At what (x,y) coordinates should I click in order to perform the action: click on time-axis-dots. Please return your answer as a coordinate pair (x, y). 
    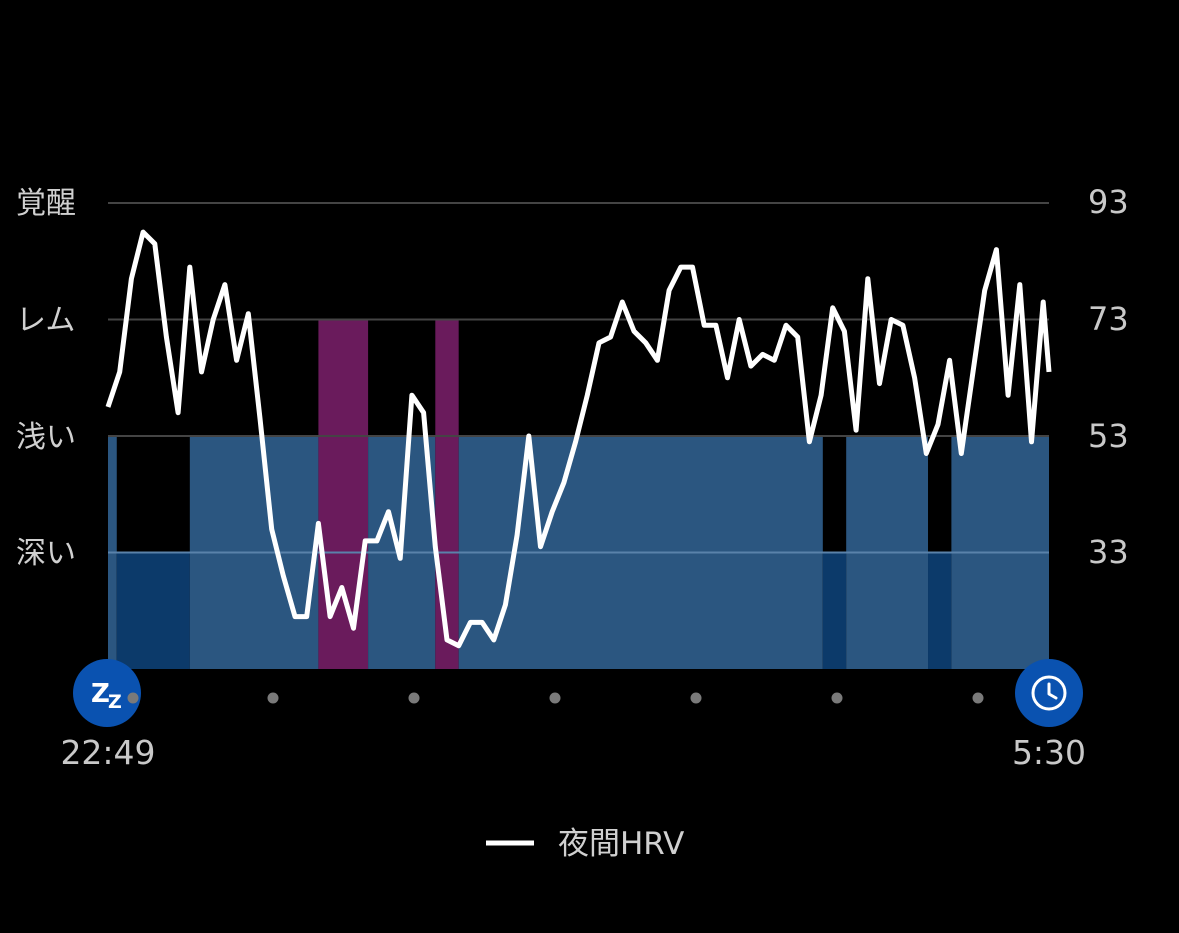
    Looking at the image, I should click on (555, 698).